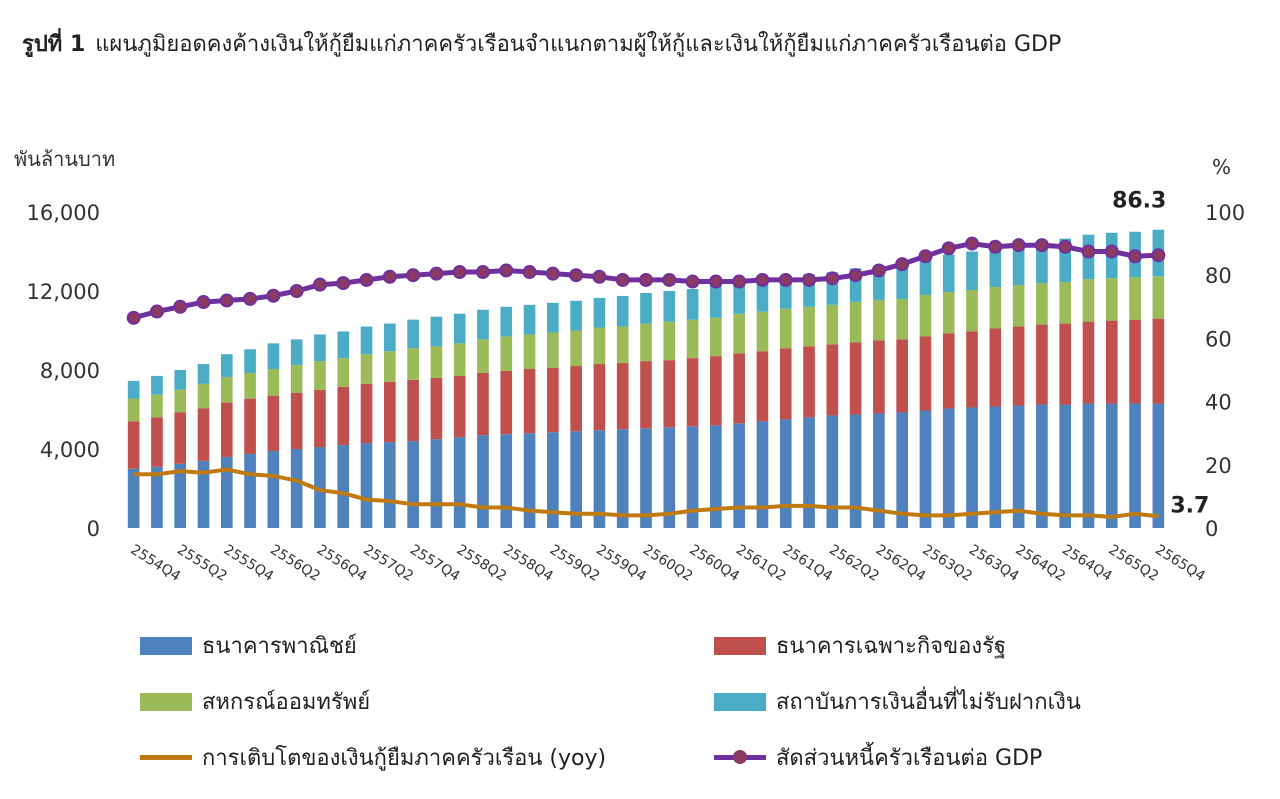 Image resolution: width=1280 pixels, height=799 pixels. Describe the element at coordinates (404, 758) in the screenshot. I see `legend-label: การเติบโตของเงินกู้ยืมภาคครัวเรือน (yoy)` at that location.